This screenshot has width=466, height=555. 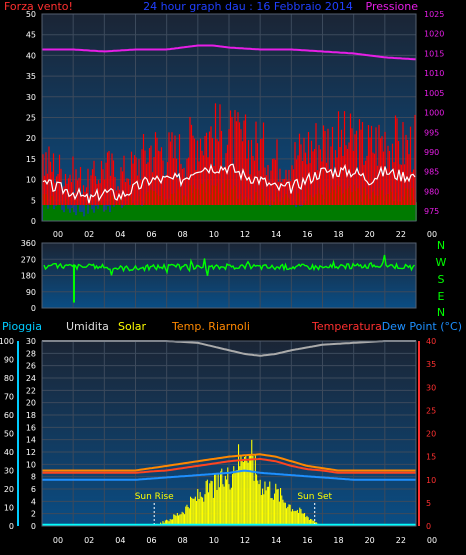 I want to click on rain-axis-tick-label: 70, so click(x=9, y=397).